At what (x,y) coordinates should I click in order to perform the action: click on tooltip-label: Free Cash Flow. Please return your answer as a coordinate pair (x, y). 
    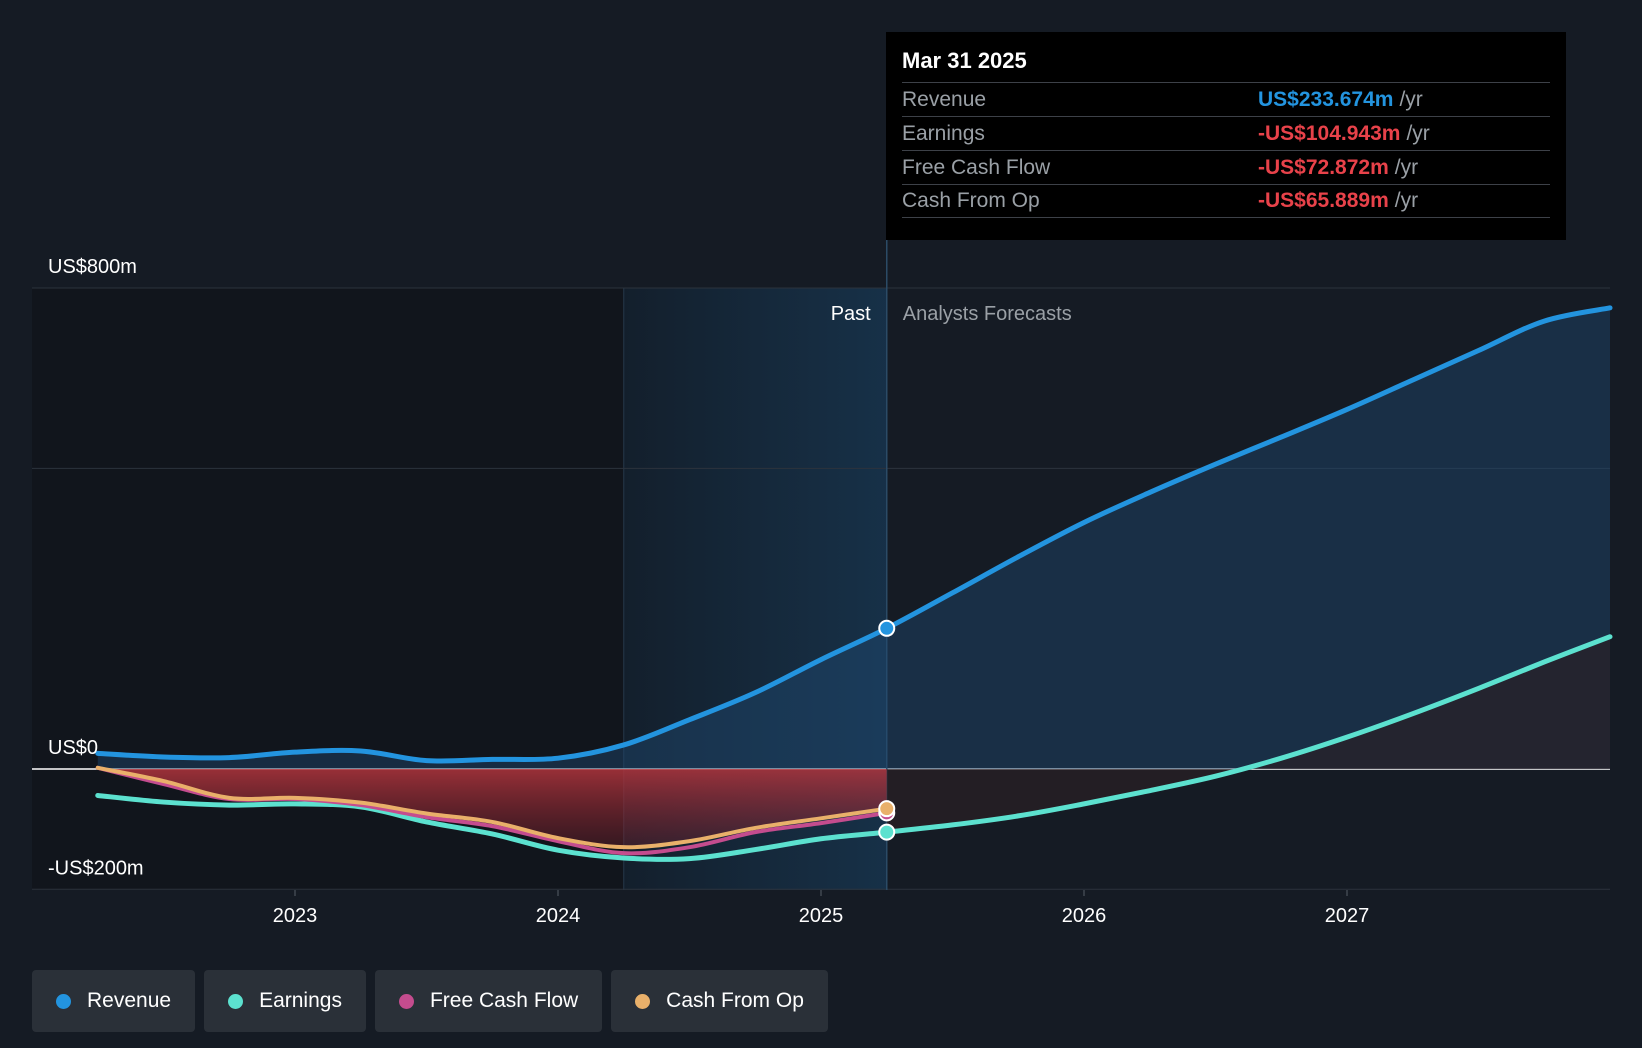
    Looking at the image, I should click on (976, 167).